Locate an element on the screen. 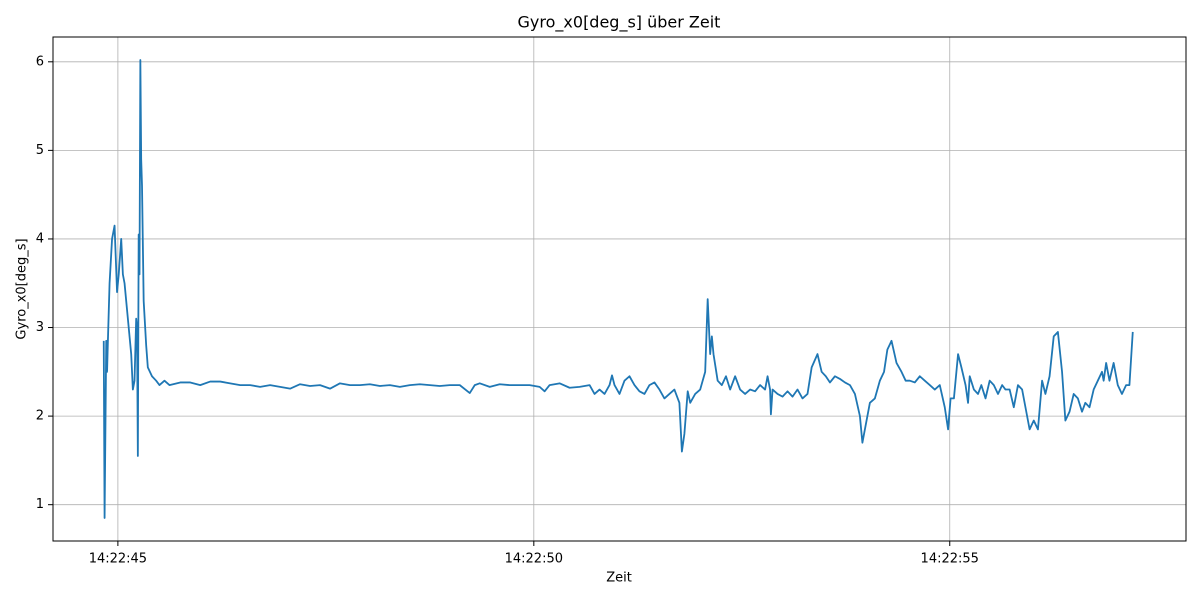 This screenshot has height=604, width=1200. x-tick-label: 14:22:45 is located at coordinates (118, 559).